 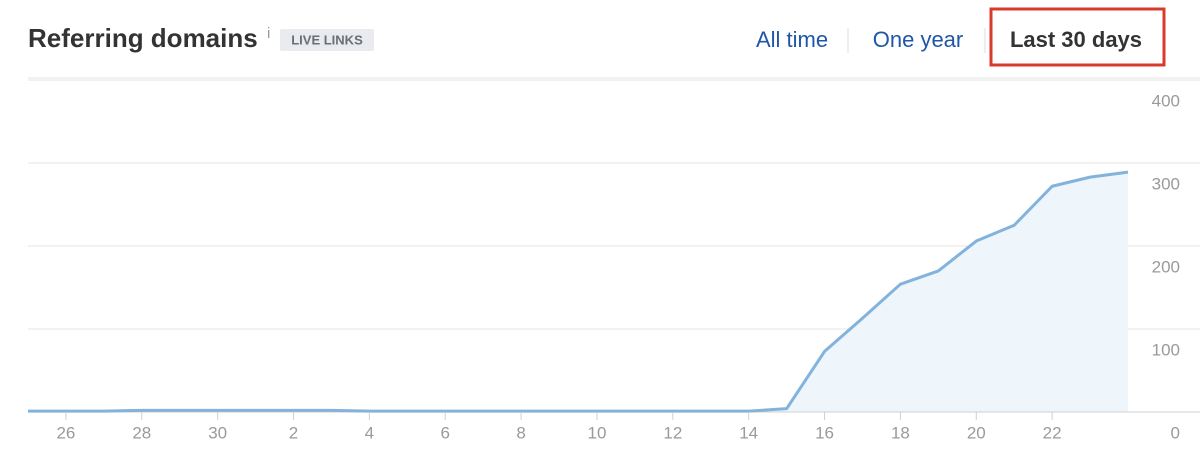 I want to click on y-tick-label: 0, so click(x=1175, y=432).